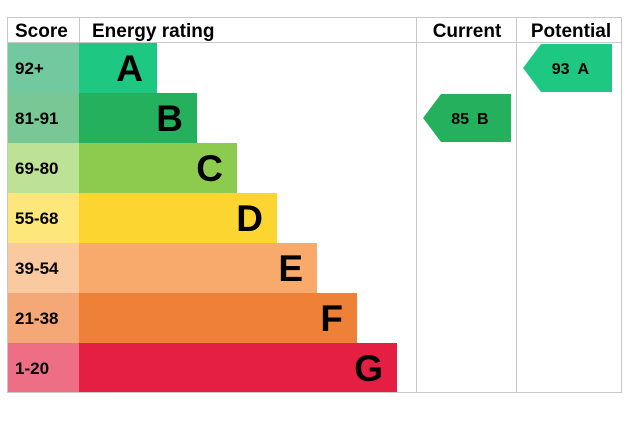 This screenshot has height=421, width=638. I want to click on band-letter-b: B, so click(169, 118).